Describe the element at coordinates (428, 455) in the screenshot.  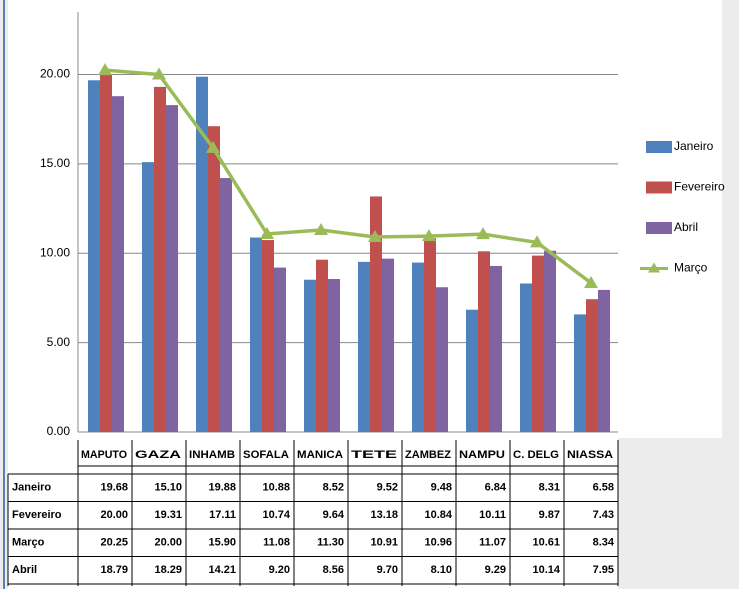
I see `table-header: ZAMBEZ` at that location.